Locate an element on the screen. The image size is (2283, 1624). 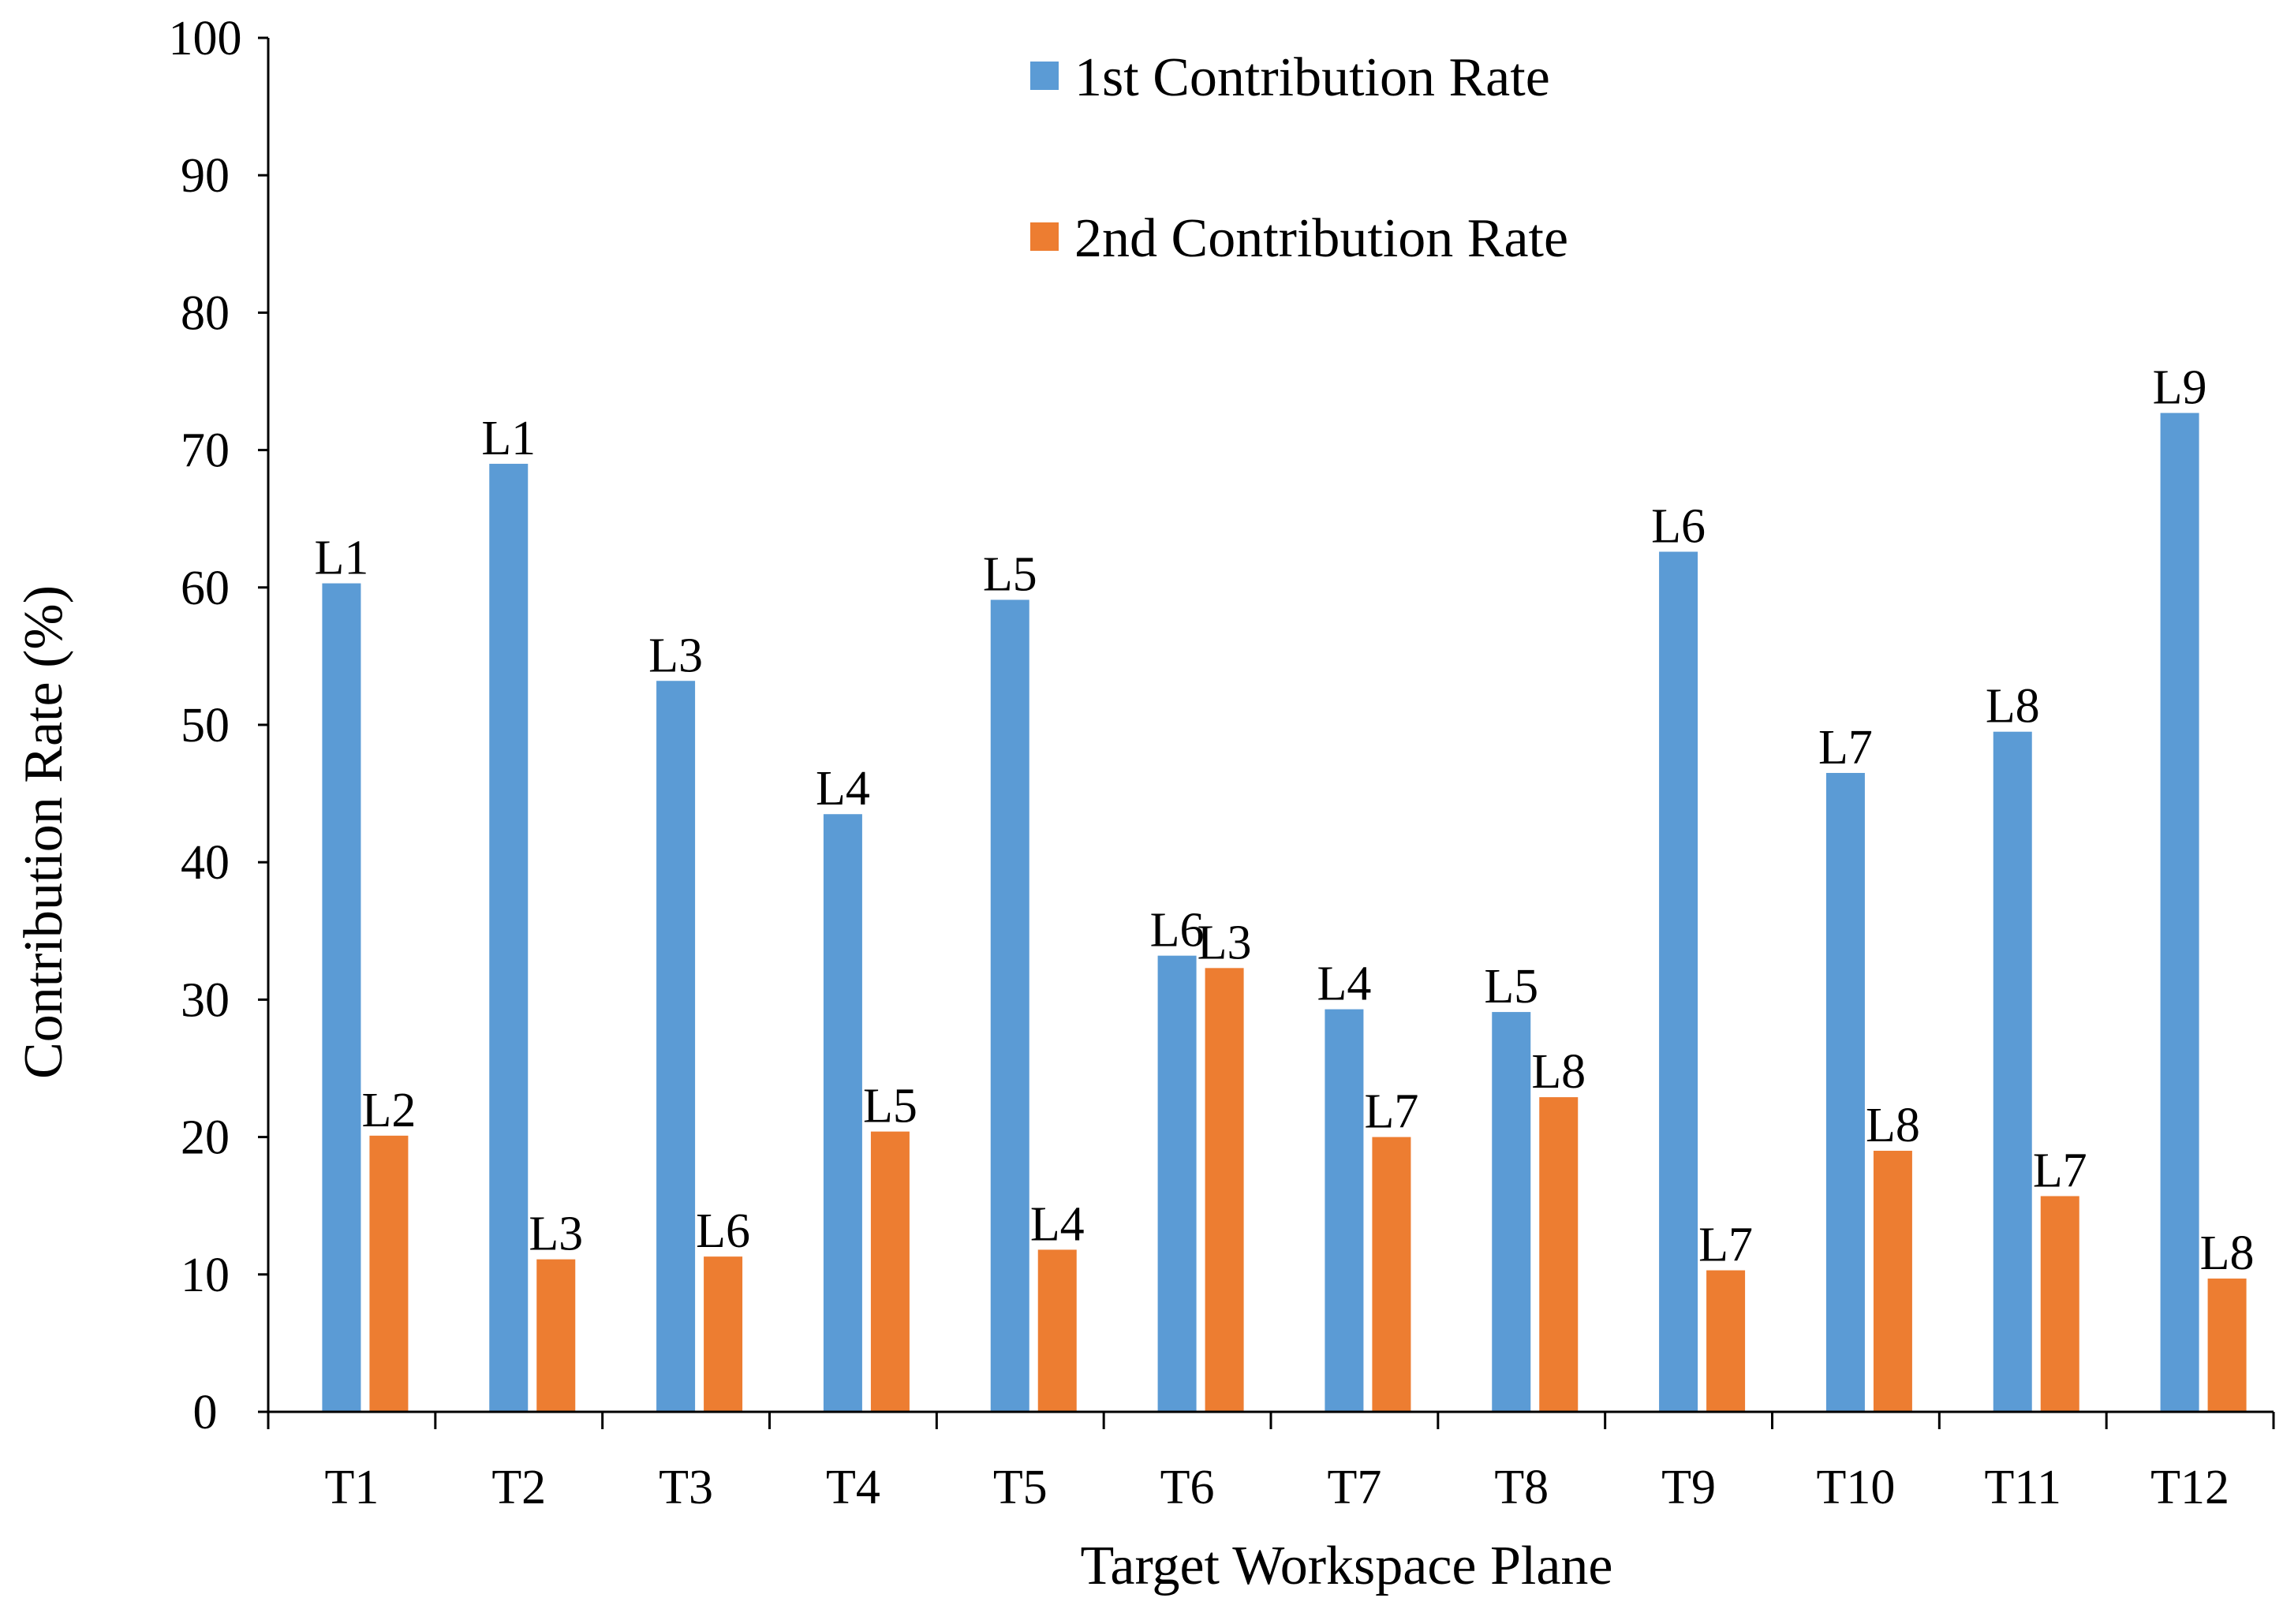
legend-label: 1st Contribution Rate is located at coordinates (1312, 77).